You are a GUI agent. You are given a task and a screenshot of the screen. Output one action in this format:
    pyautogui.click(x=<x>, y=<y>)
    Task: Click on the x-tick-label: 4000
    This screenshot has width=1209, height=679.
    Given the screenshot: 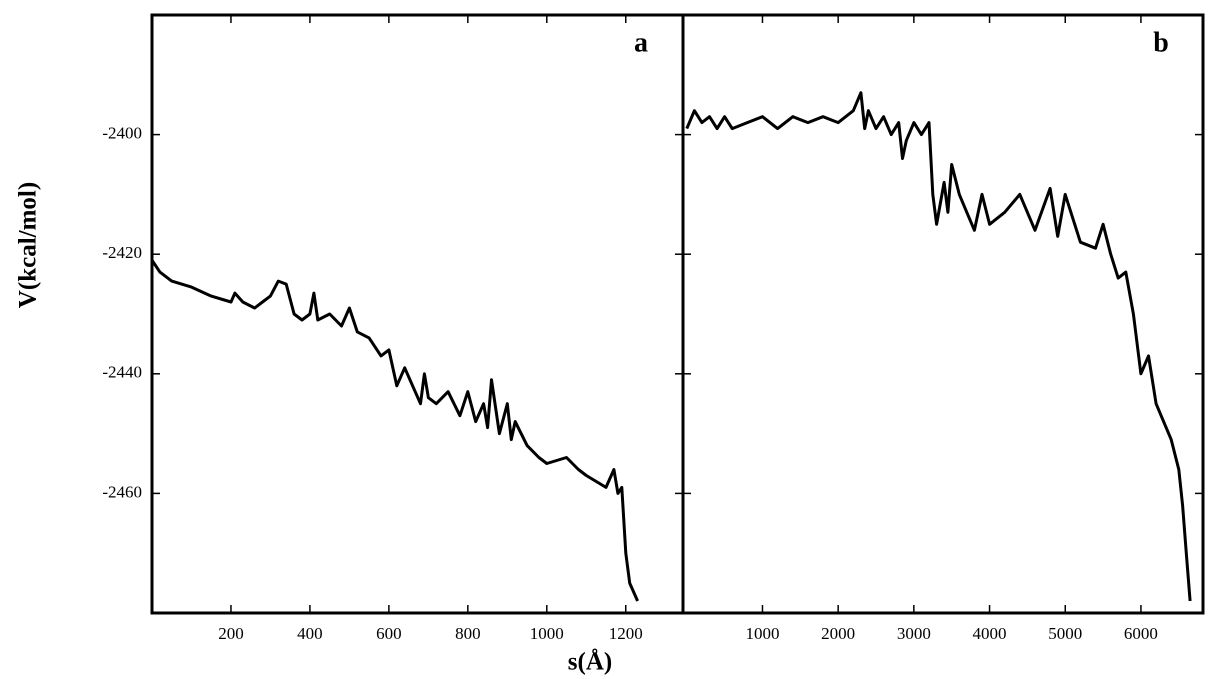 What is the action you would take?
    pyautogui.click(x=990, y=633)
    